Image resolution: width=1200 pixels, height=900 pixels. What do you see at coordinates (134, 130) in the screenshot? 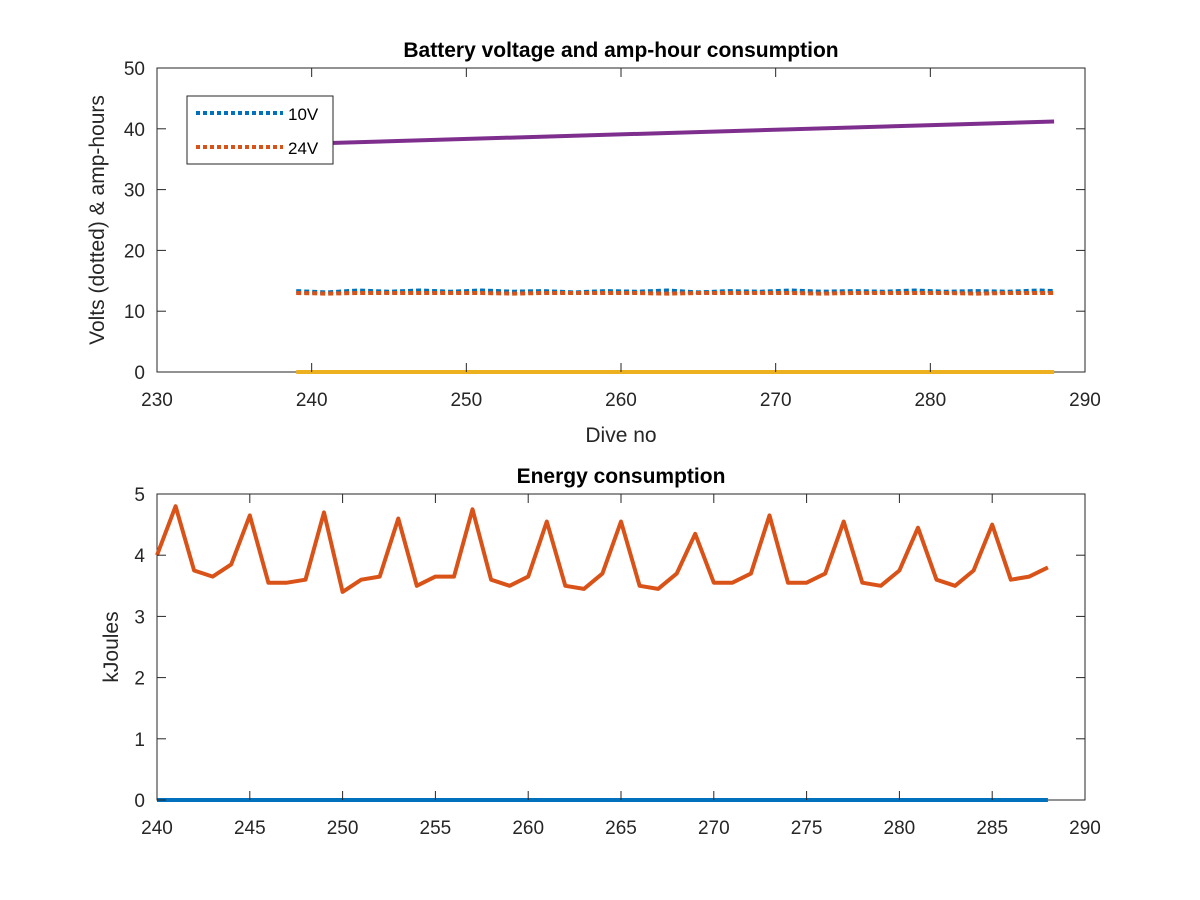
I see `voltage-y-tick-label: 40` at bounding box center [134, 130].